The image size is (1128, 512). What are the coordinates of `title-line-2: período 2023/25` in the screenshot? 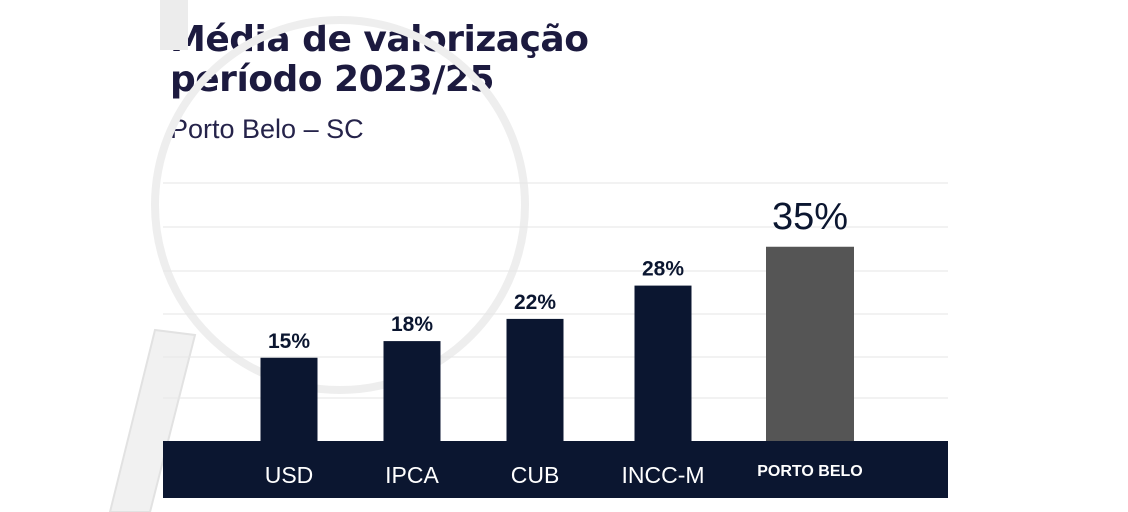 It's located at (332, 79).